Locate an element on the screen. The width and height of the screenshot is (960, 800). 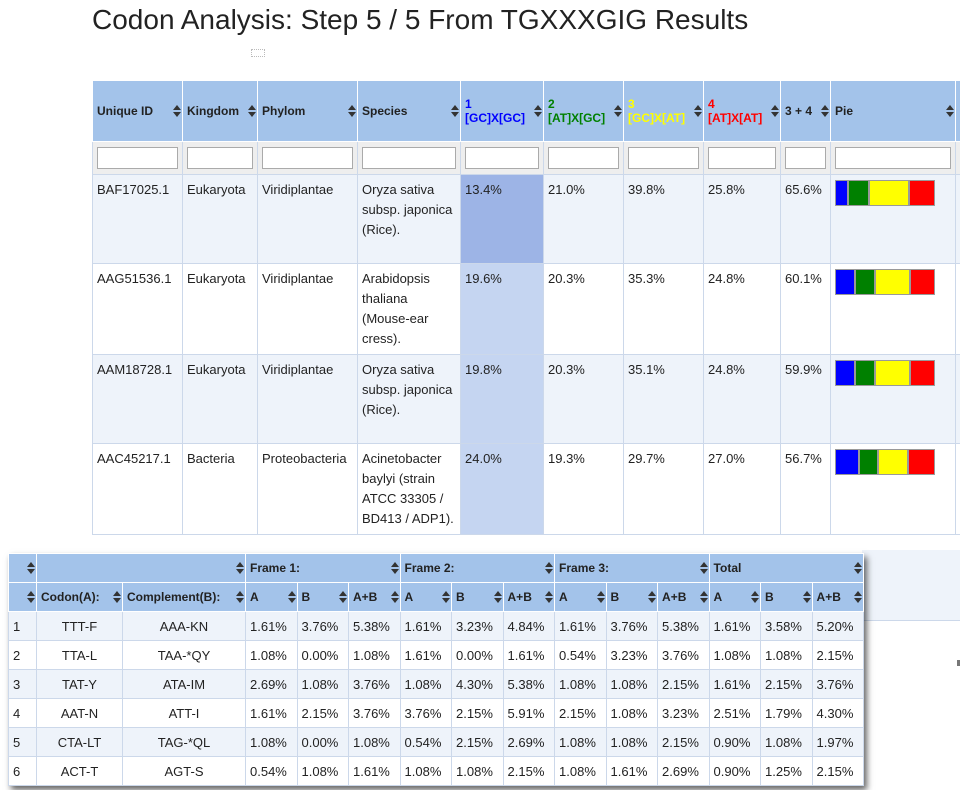
cell: 27.0% is located at coordinates (742, 489).